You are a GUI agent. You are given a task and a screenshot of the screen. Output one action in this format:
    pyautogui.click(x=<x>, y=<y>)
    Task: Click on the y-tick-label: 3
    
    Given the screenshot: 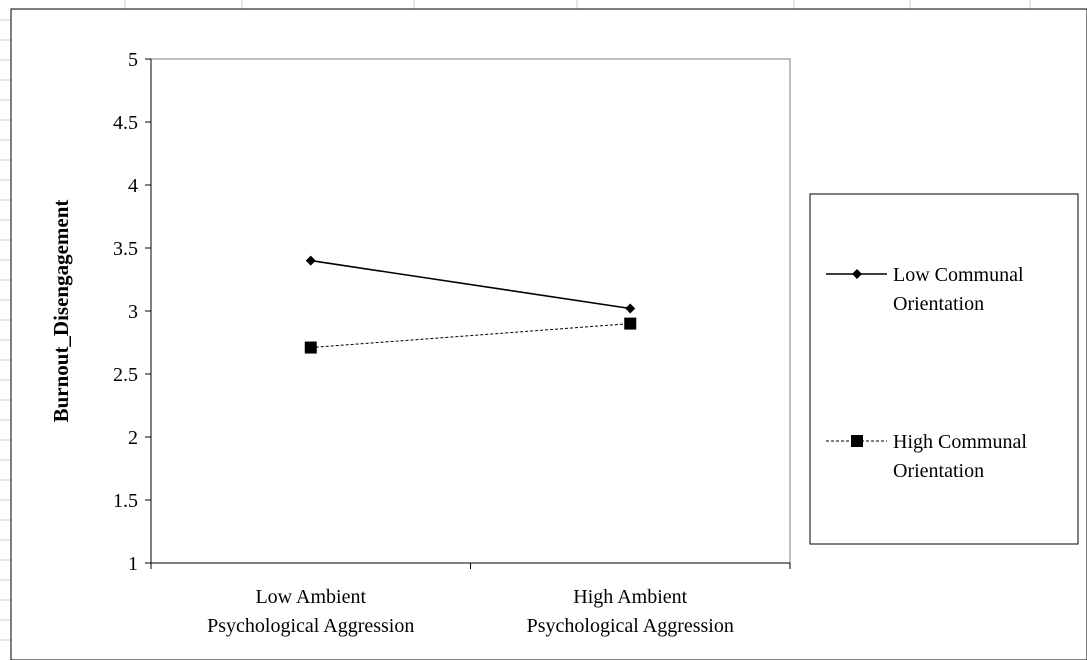 What is the action you would take?
    pyautogui.click(x=133, y=312)
    